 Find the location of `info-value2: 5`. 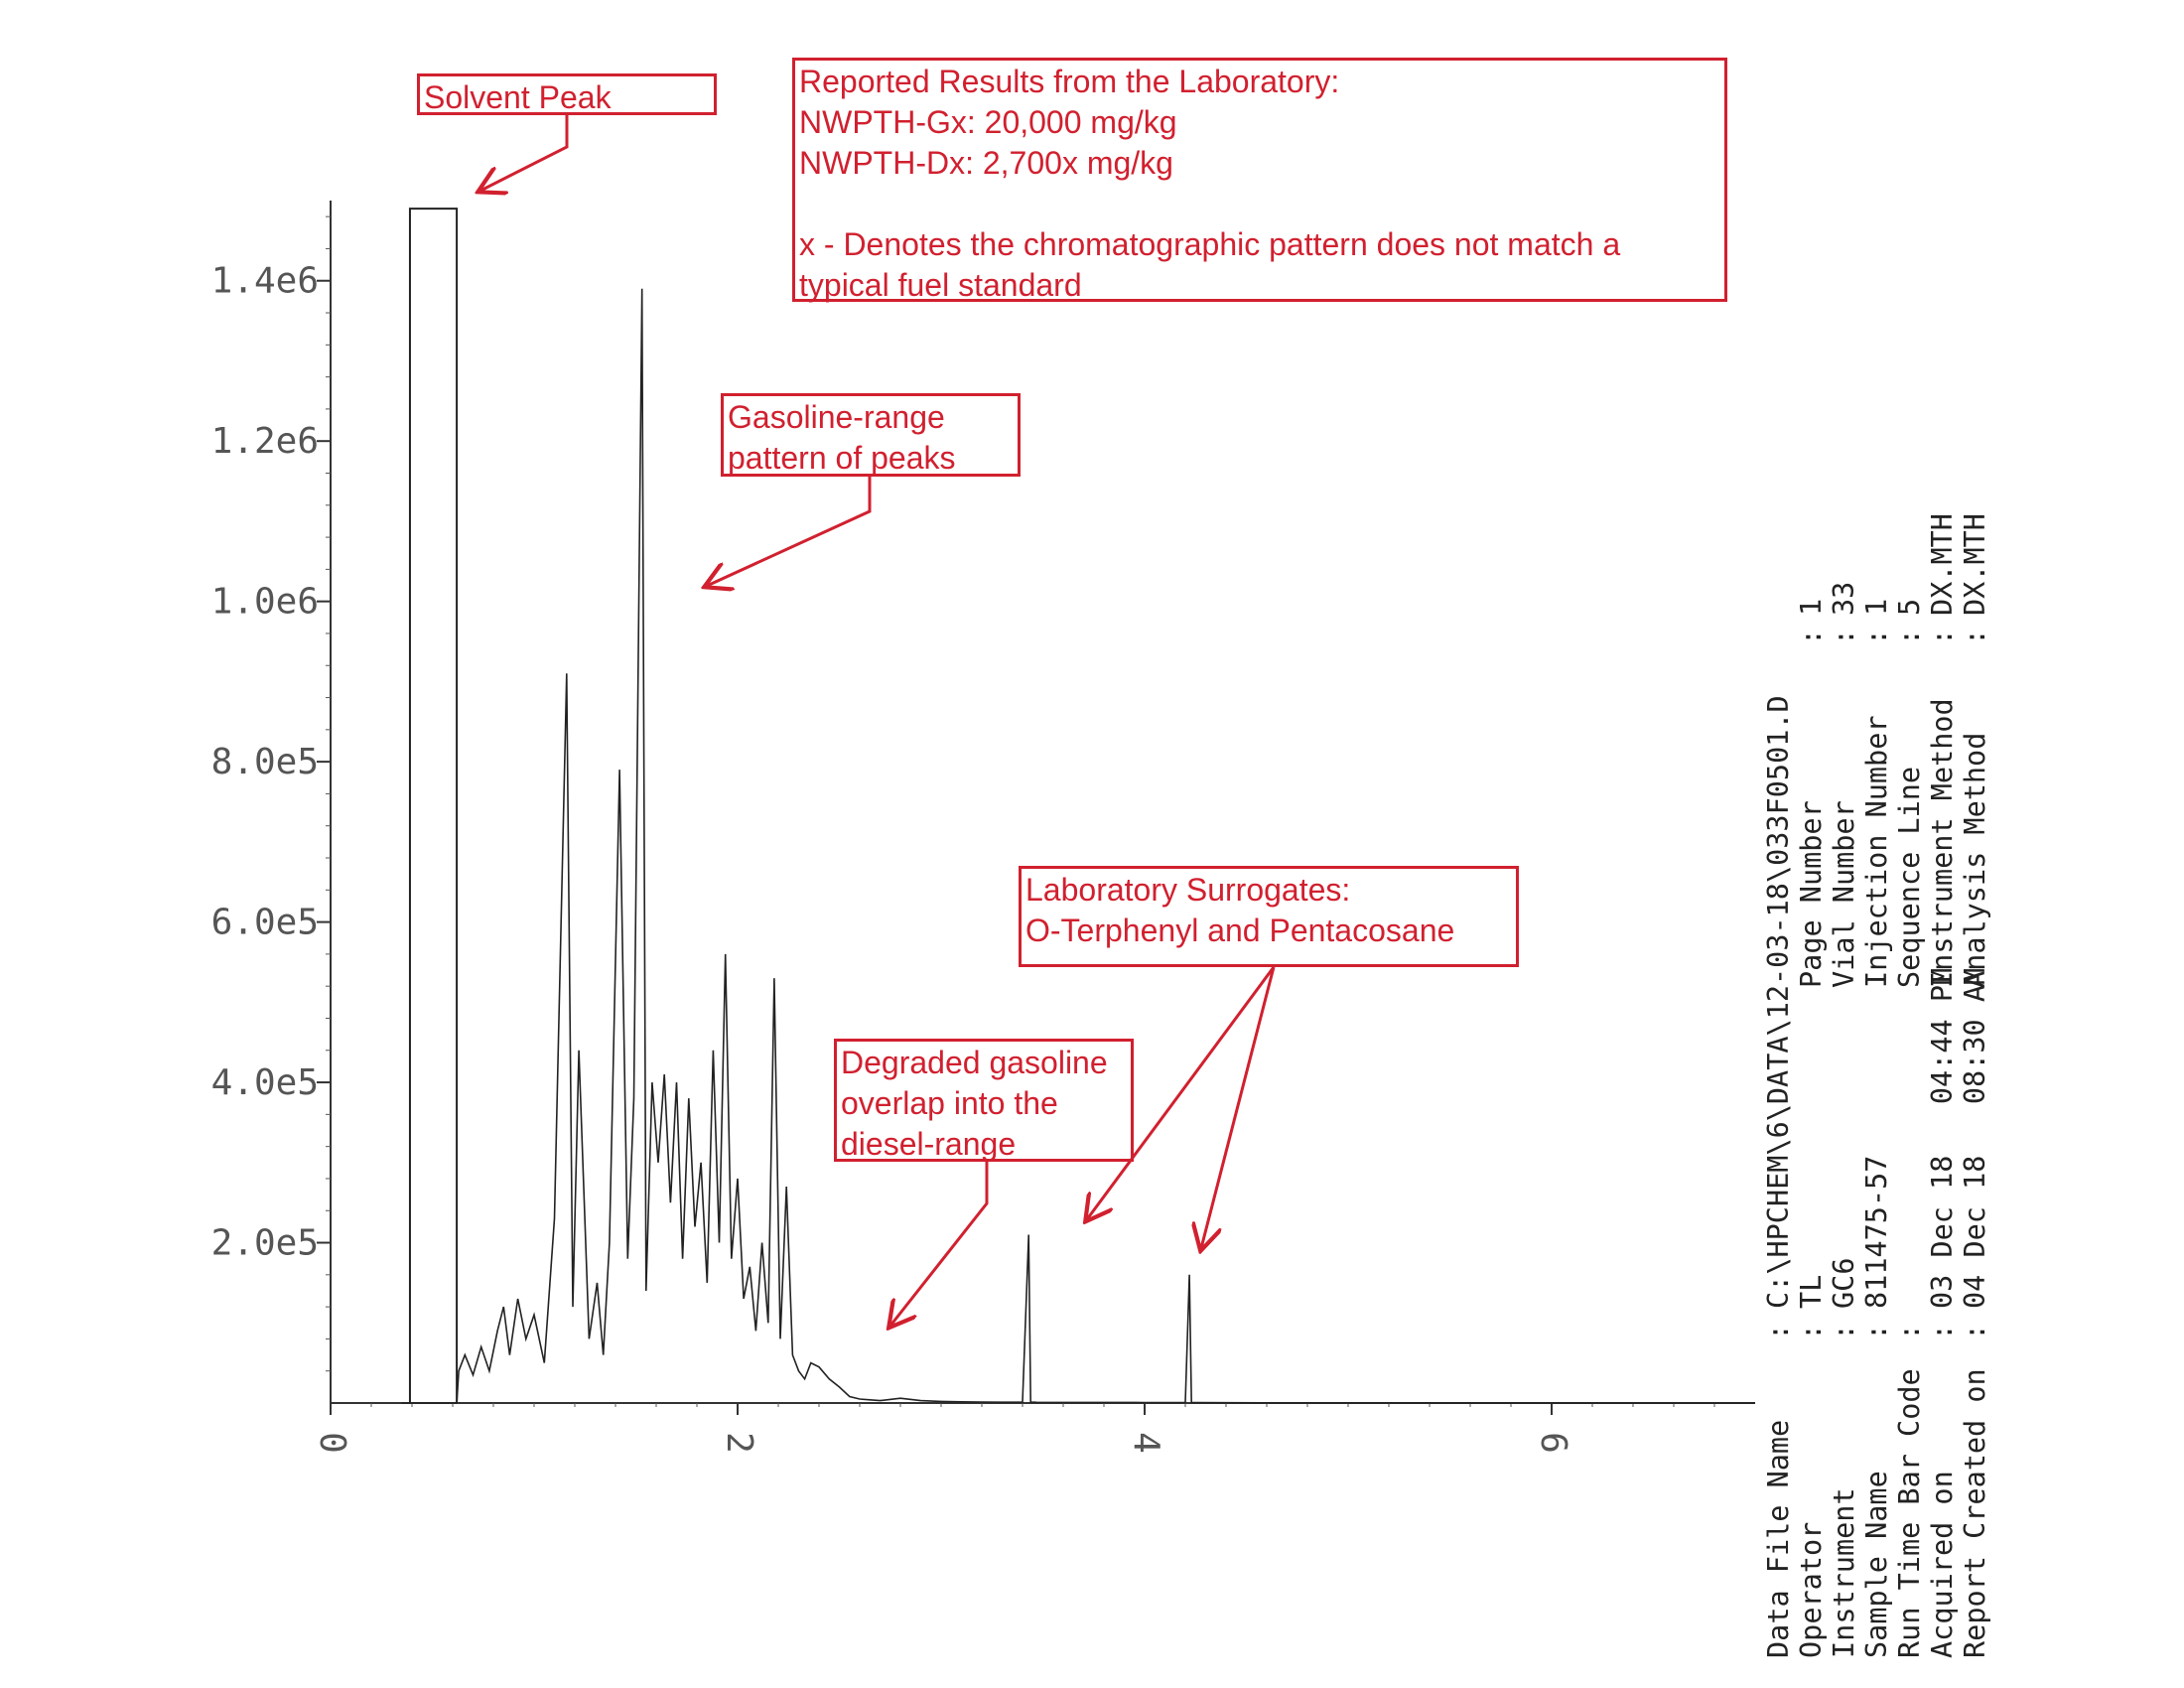

info-value2: 5 is located at coordinates (1909, 607).